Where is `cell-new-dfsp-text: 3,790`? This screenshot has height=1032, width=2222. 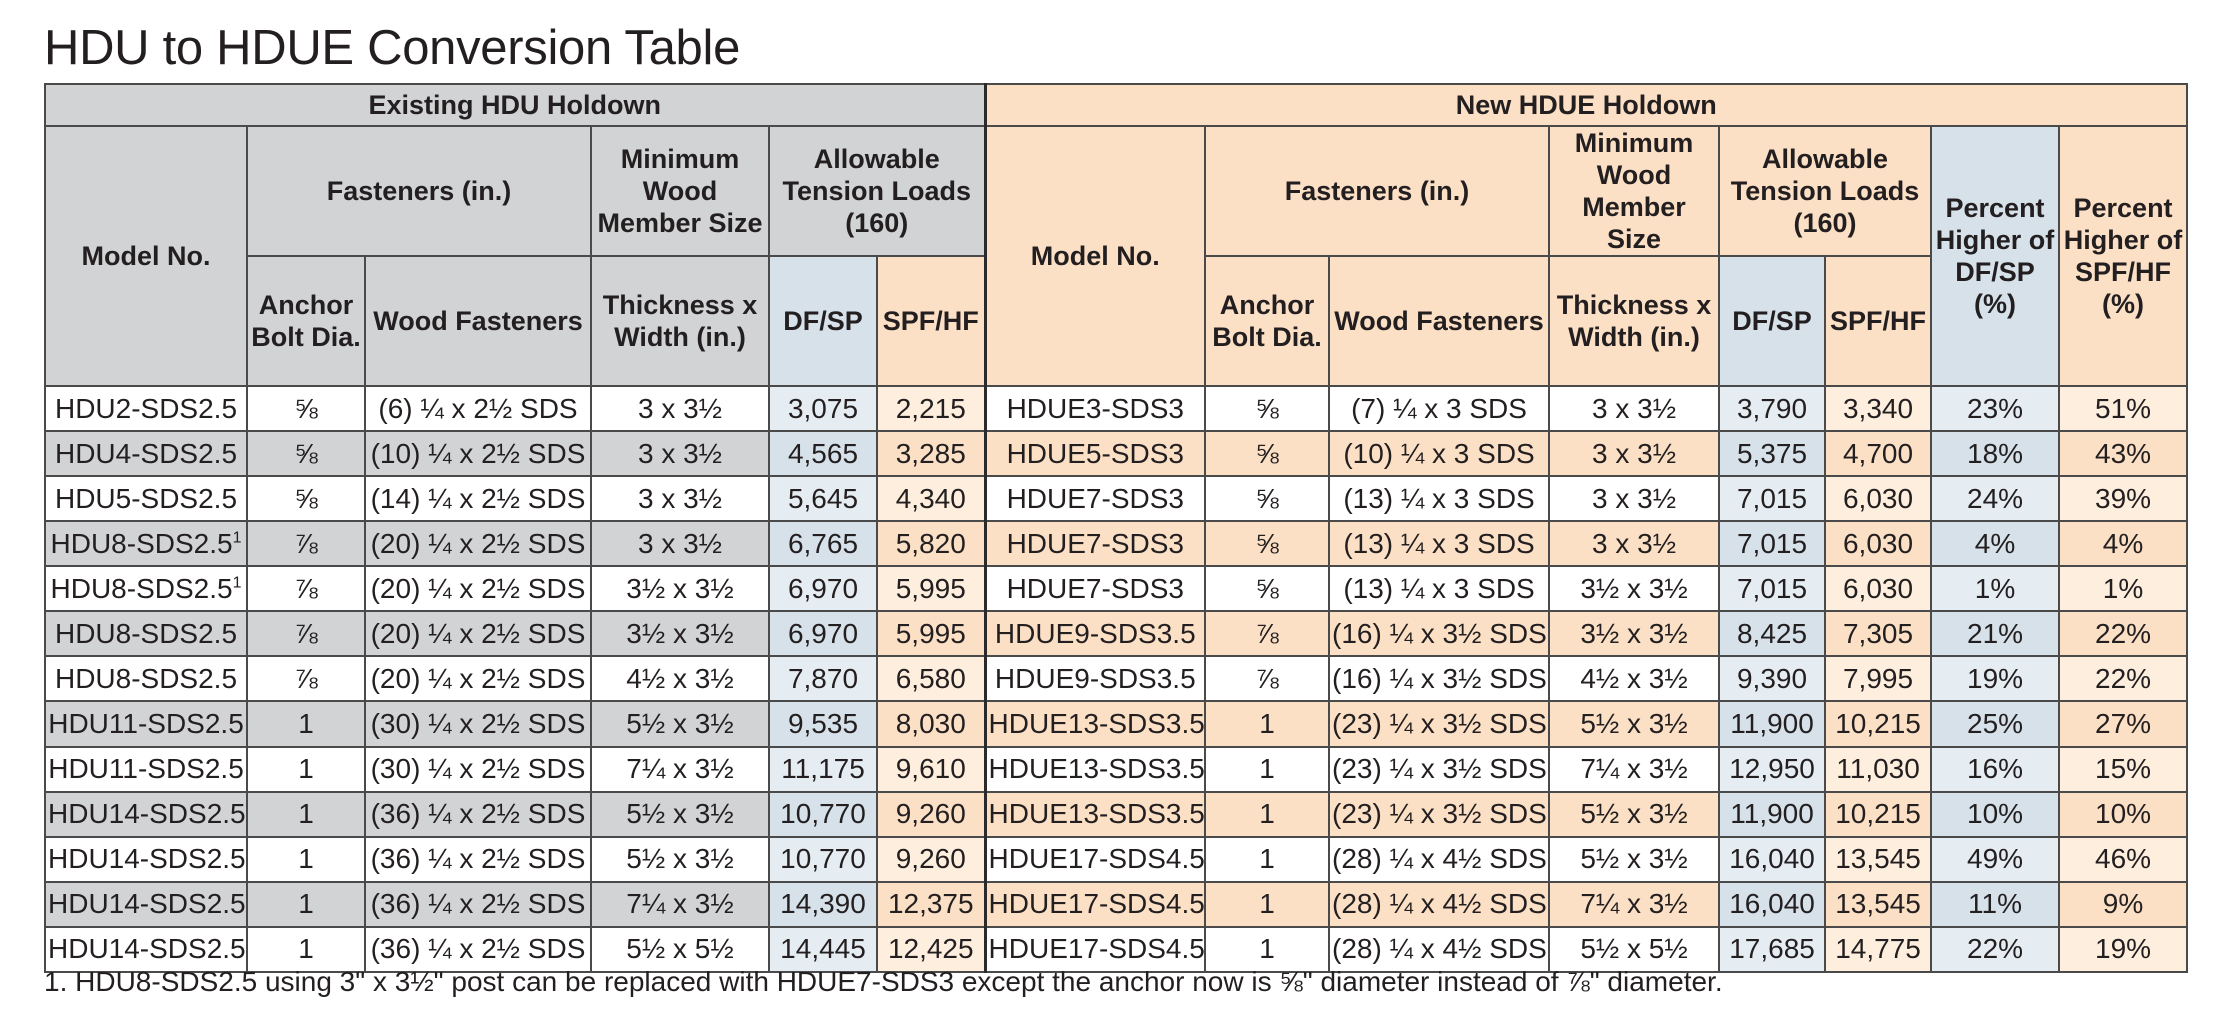
cell-new-dfsp-text: 3,790 is located at coordinates (1772, 408).